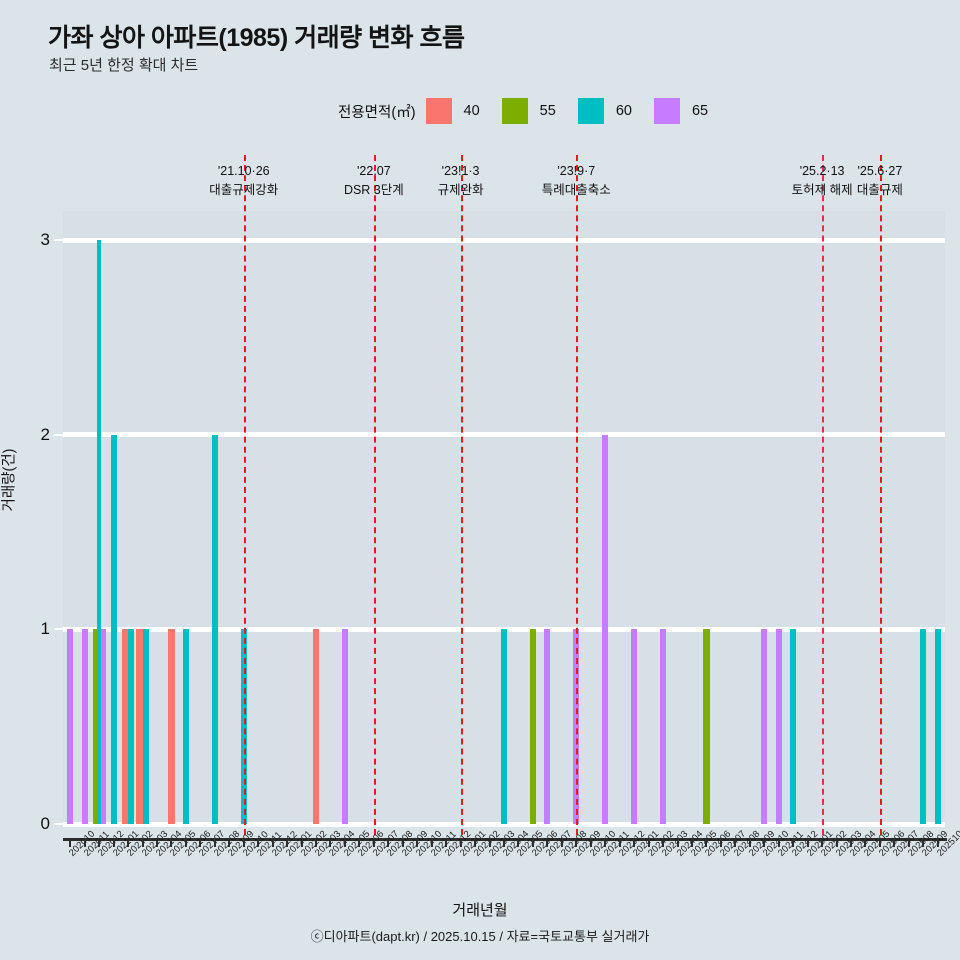 This screenshot has width=960, height=960. What do you see at coordinates (460, 171) in the screenshot?
I see `event-date-202301: '23!1·3` at bounding box center [460, 171].